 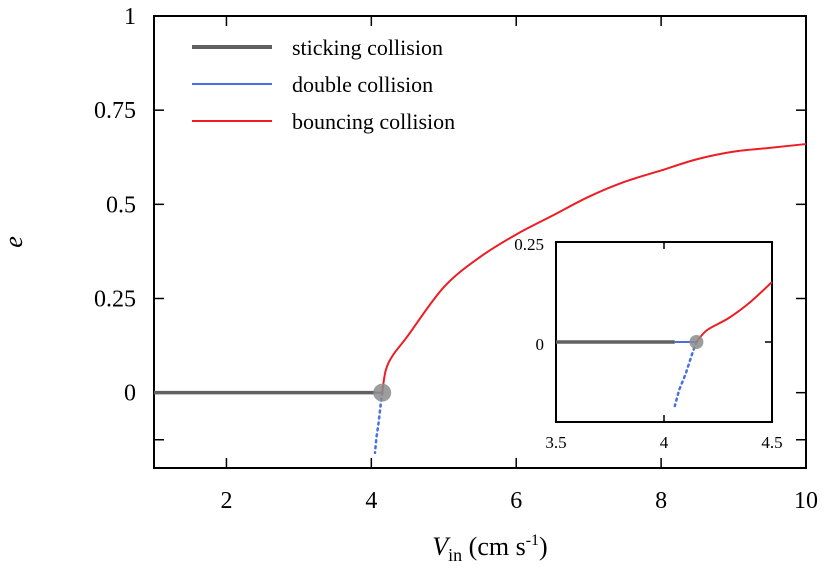 I want to click on inset-x-tick-label: 4, so click(x=664, y=442).